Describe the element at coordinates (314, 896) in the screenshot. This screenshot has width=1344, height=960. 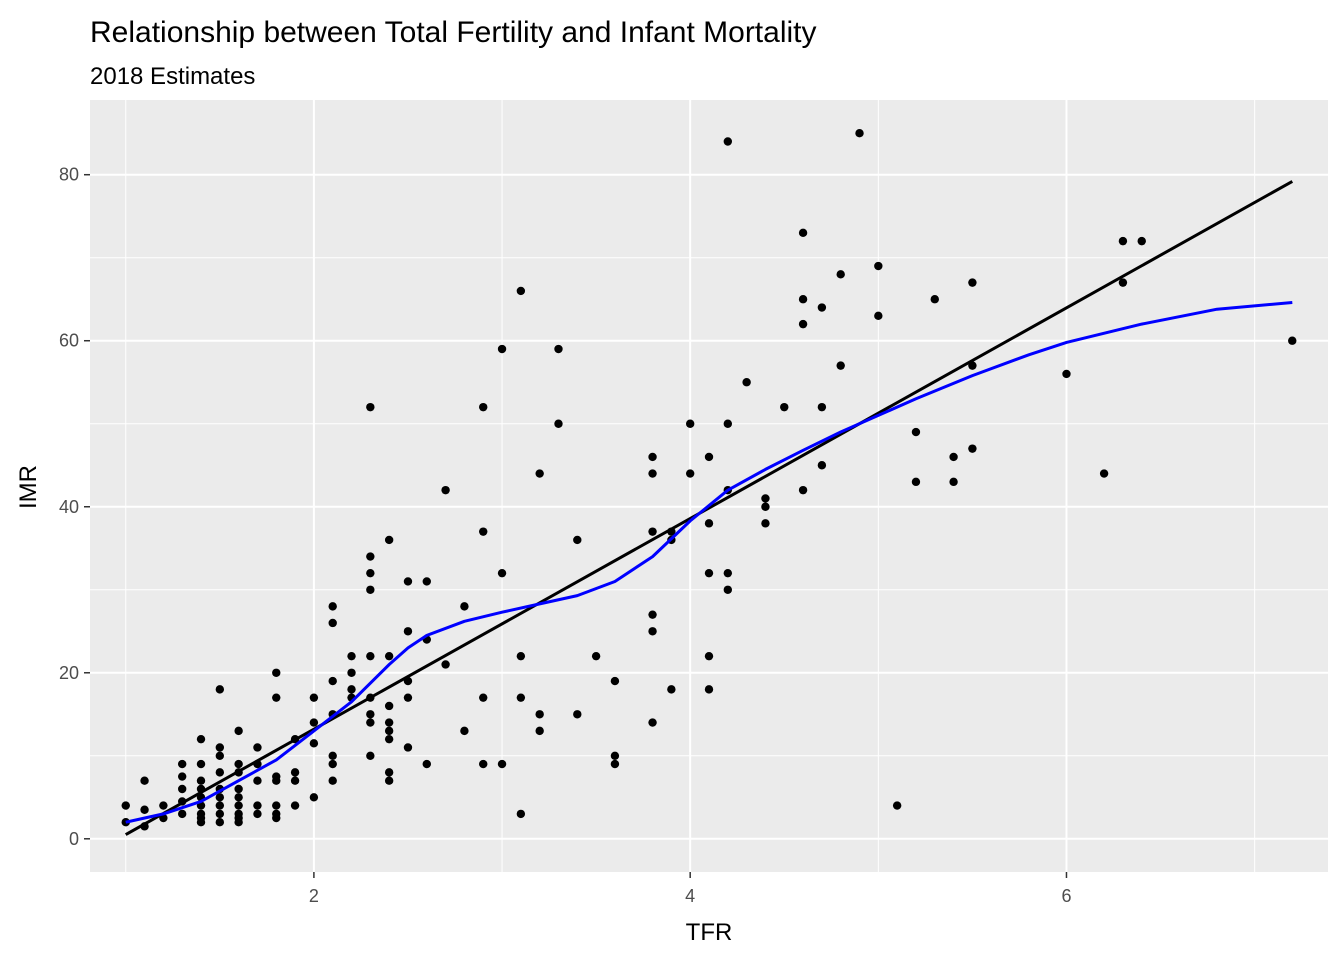
I see `x-tick-label: 2` at that location.